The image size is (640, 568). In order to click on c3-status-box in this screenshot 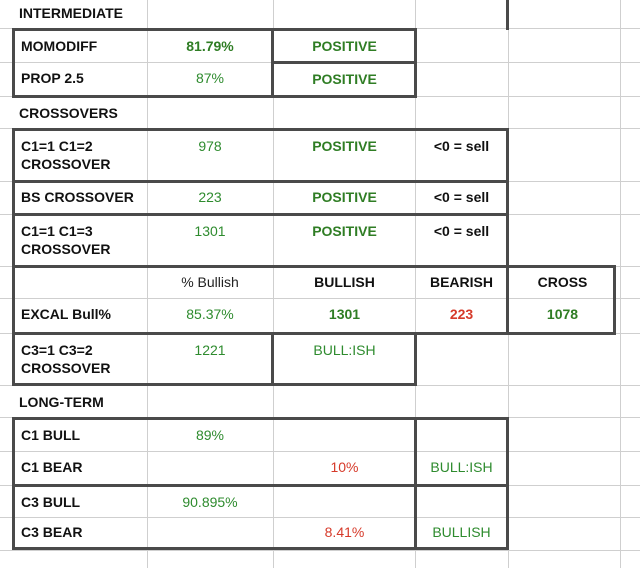, I will do `click(461, 517)`.